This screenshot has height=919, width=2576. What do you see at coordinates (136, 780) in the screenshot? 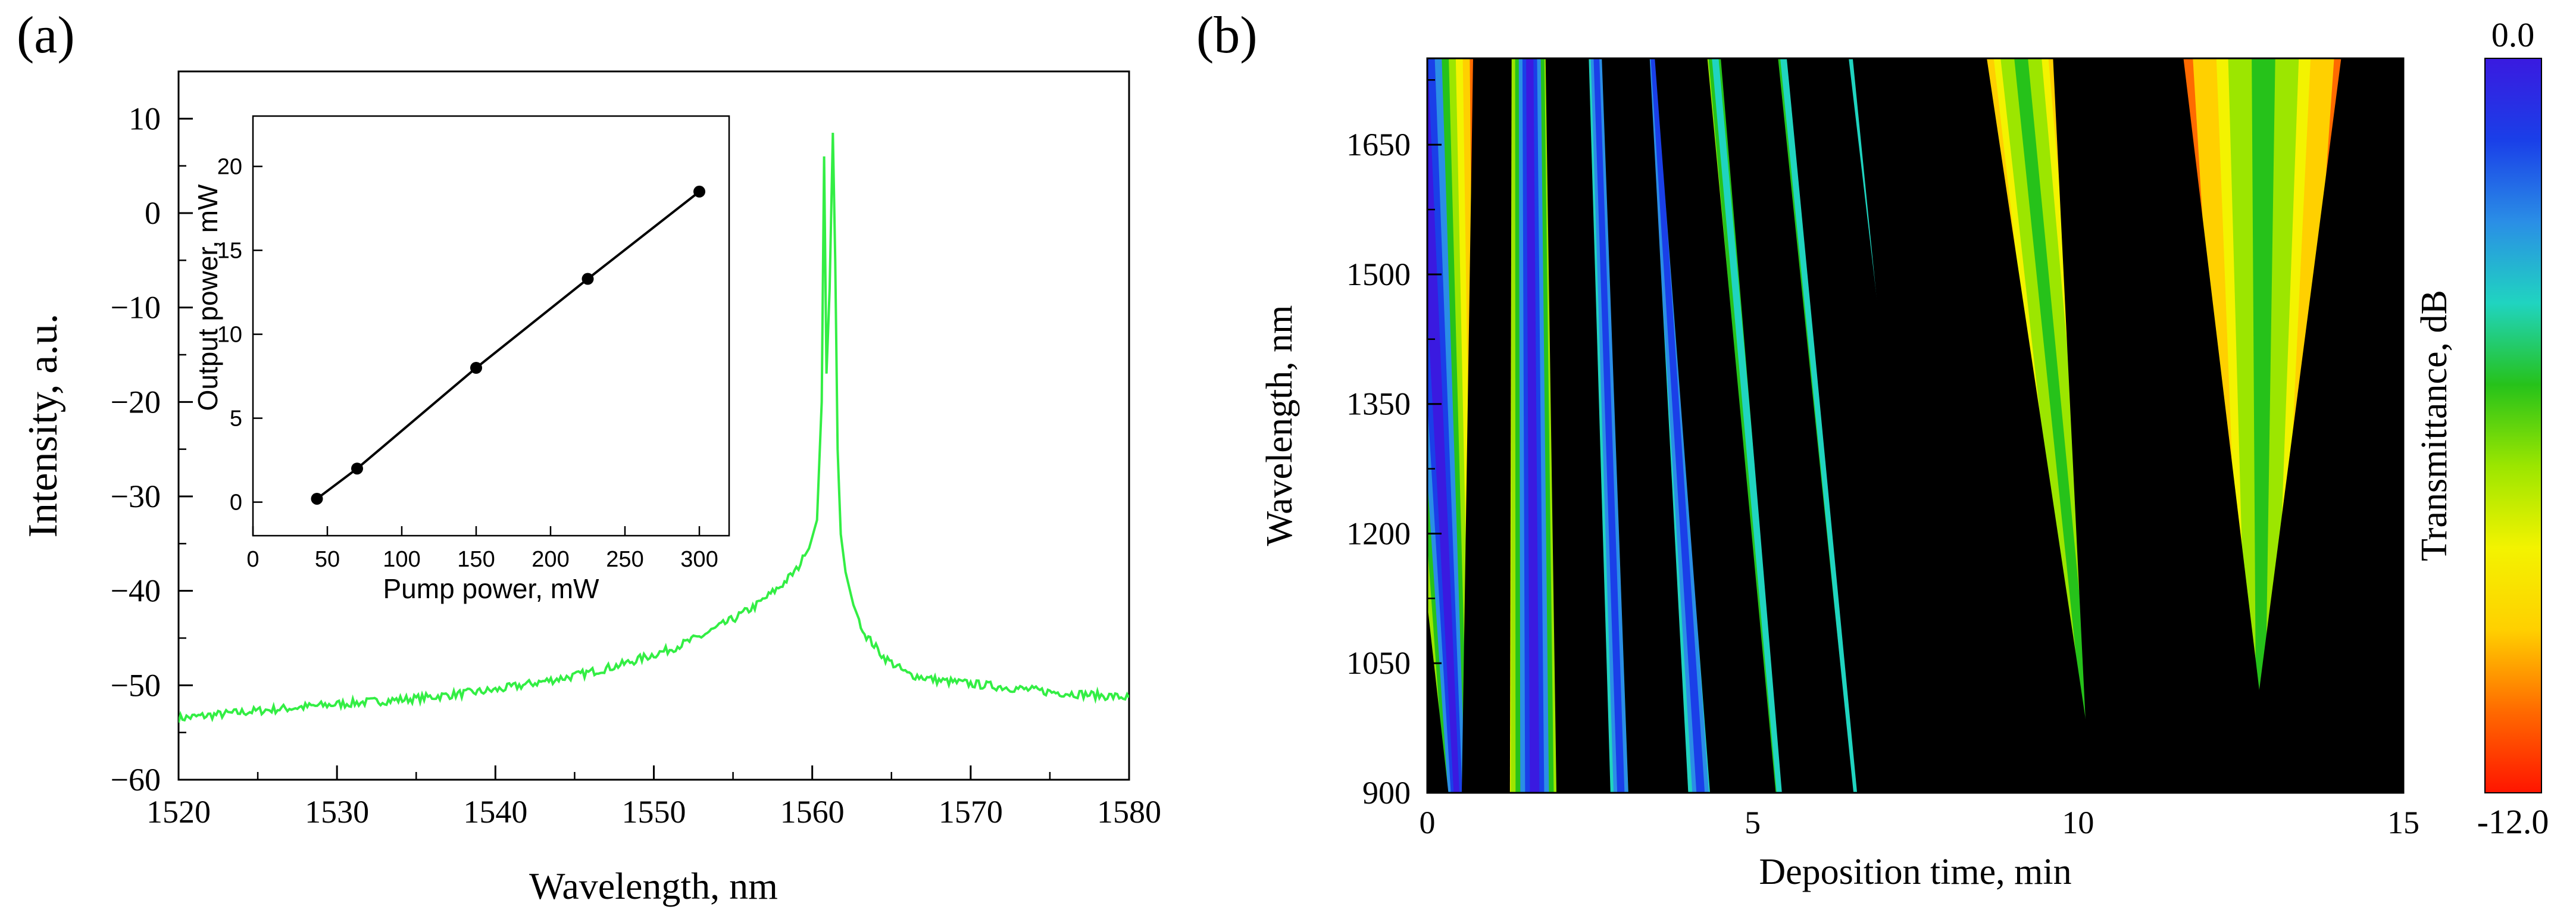
I see `spectrum-ytick-label: −60` at bounding box center [136, 780].